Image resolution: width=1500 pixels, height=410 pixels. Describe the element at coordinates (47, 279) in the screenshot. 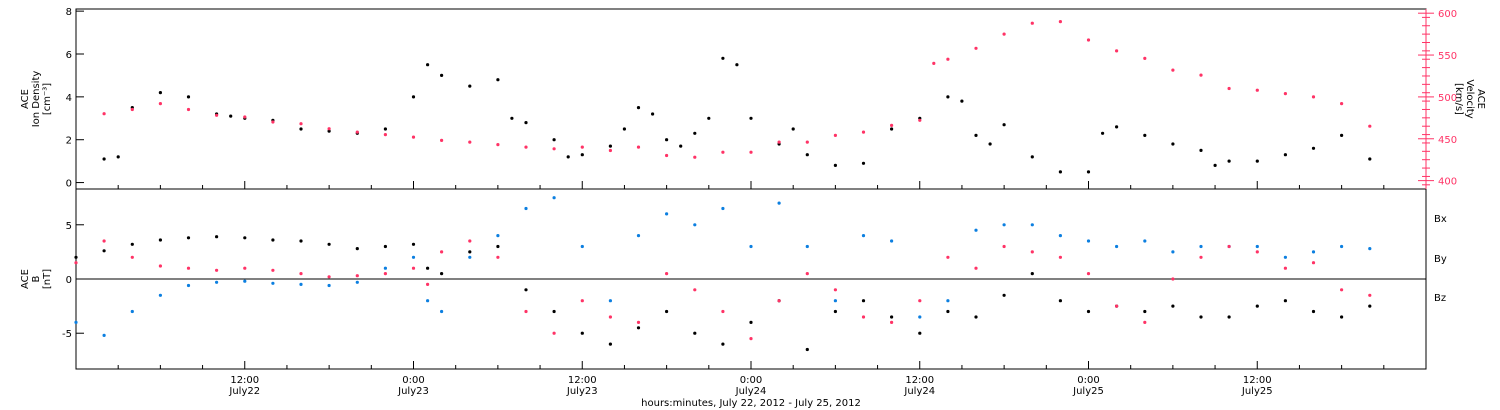

I see `bottom-ylabel-line3: [nT]` at that location.